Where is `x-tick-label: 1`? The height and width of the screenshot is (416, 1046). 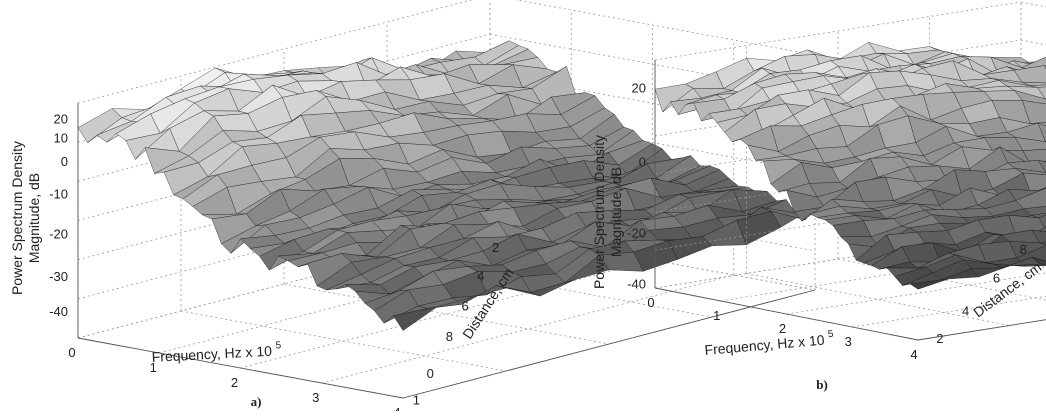
x-tick-label: 1 is located at coordinates (716, 315).